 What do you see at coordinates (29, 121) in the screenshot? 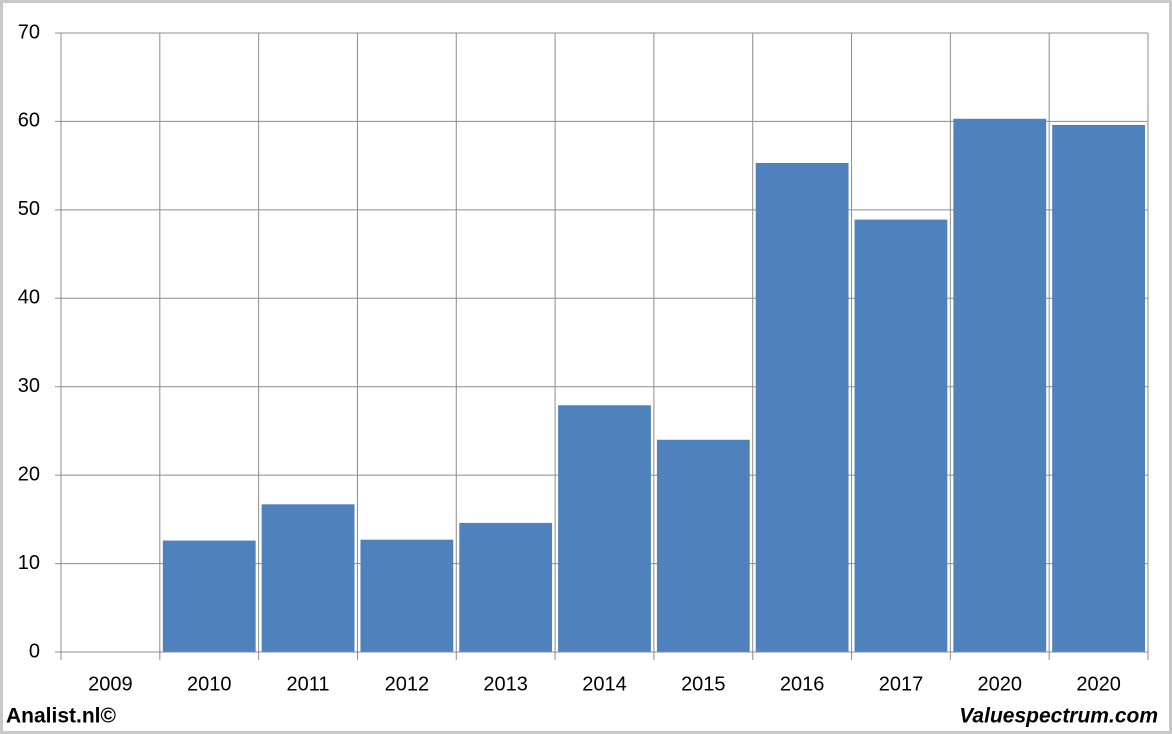
I see `y-tick-label: 60` at bounding box center [29, 121].